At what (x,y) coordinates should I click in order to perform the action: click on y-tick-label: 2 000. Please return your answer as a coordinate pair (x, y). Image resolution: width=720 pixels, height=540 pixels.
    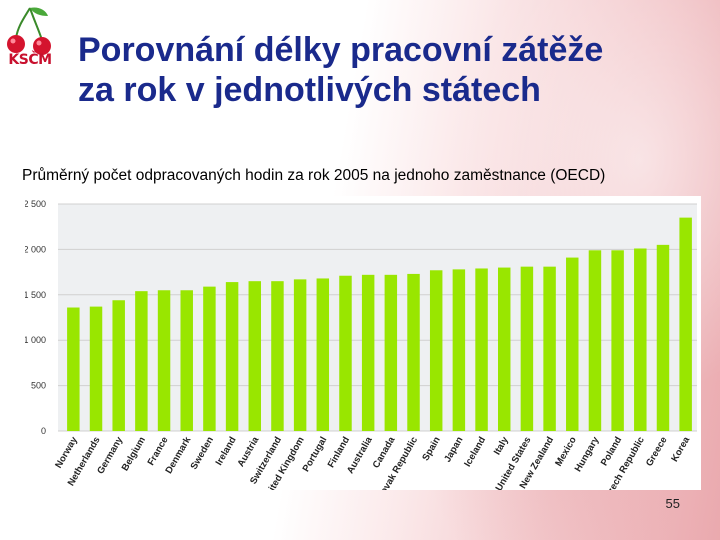
    Looking at the image, I should click on (35, 249).